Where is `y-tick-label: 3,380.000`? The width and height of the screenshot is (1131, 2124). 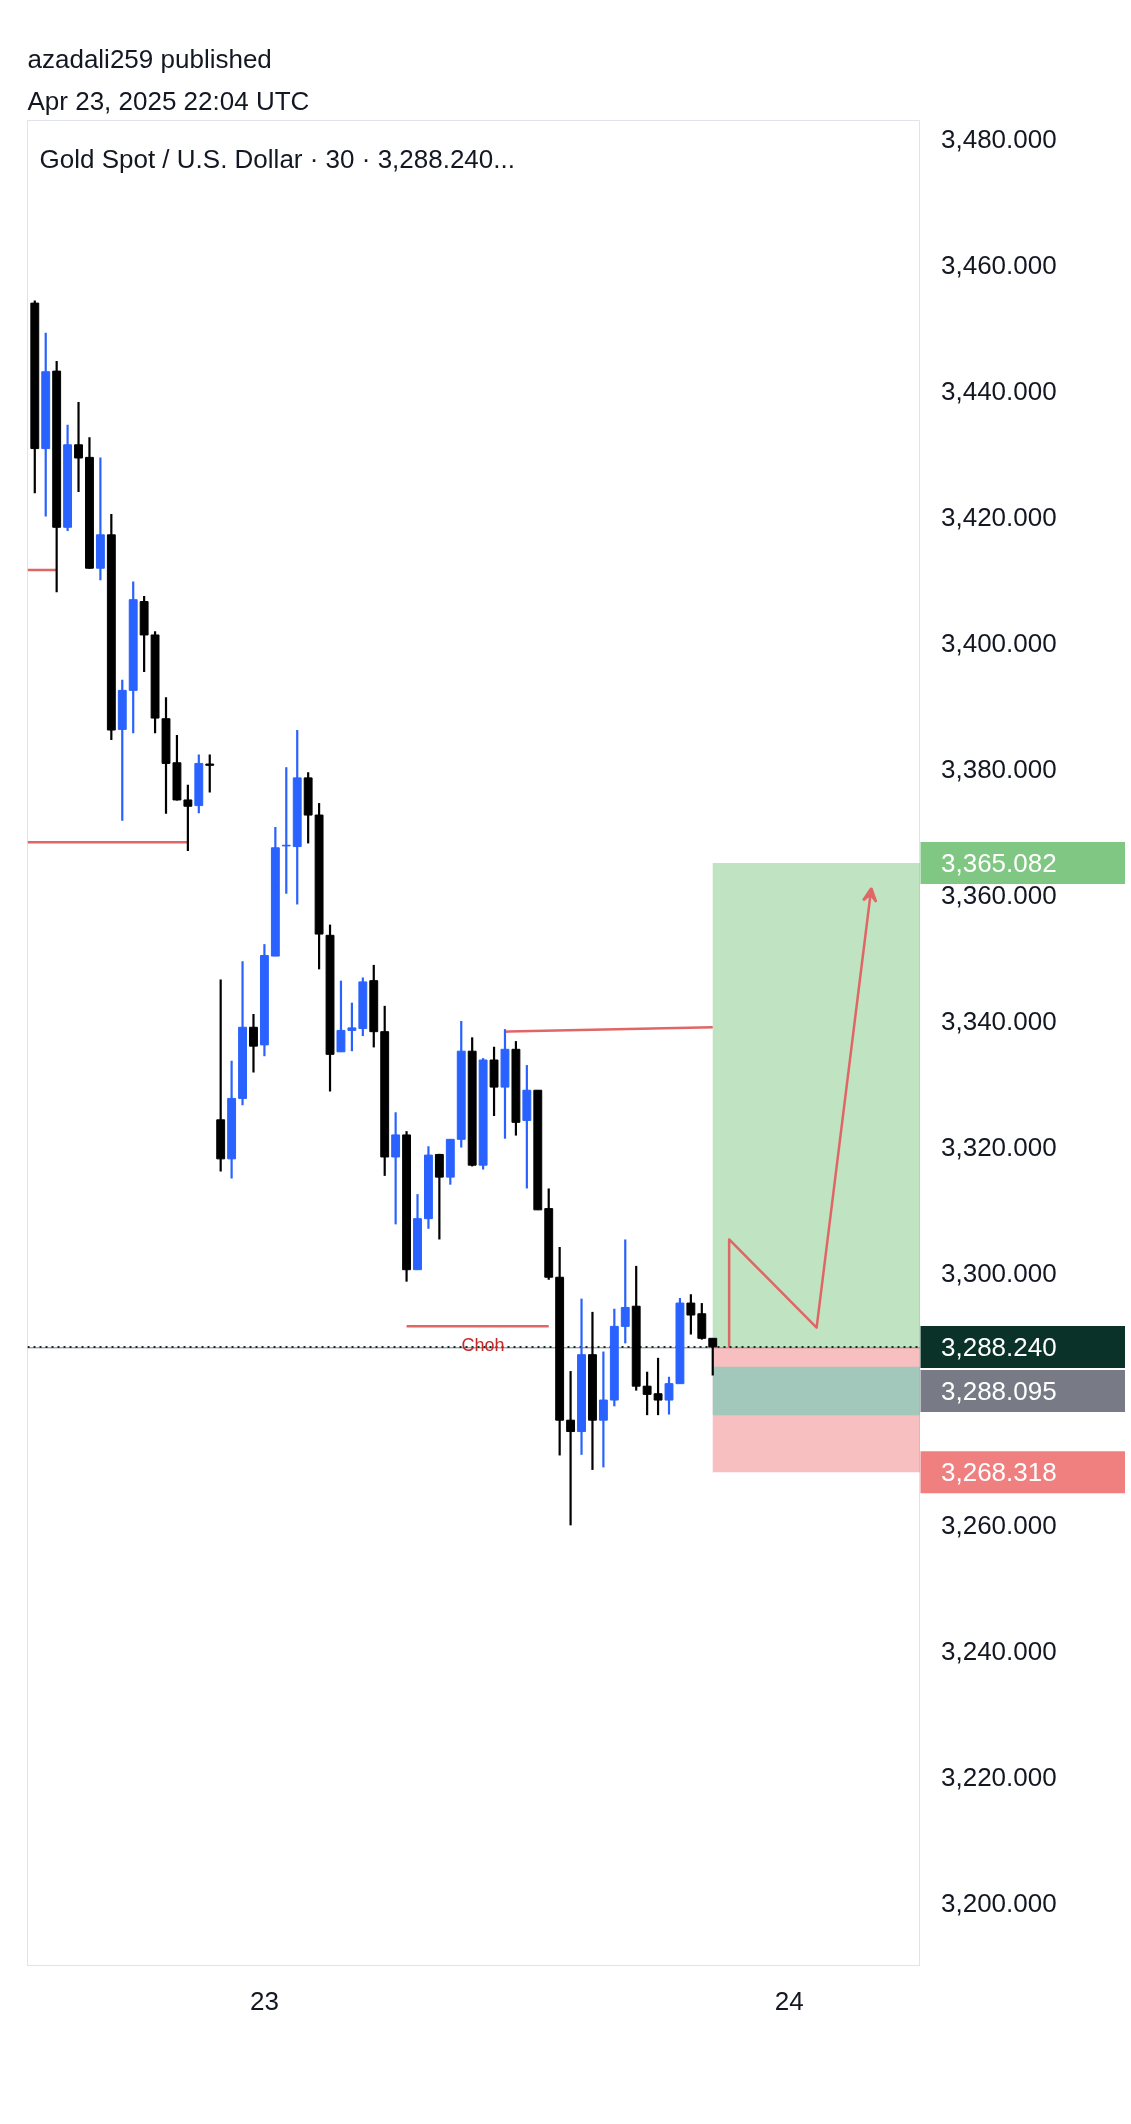 y-tick-label: 3,380.000 is located at coordinates (999, 769).